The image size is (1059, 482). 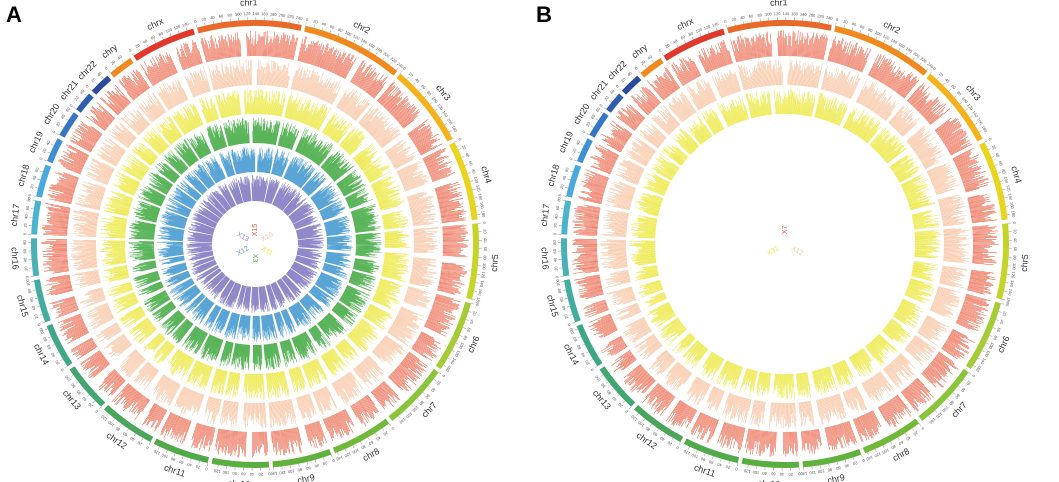 What do you see at coordinates (305, 477) in the screenshot?
I see `chromosome-label: chr9` at bounding box center [305, 477].